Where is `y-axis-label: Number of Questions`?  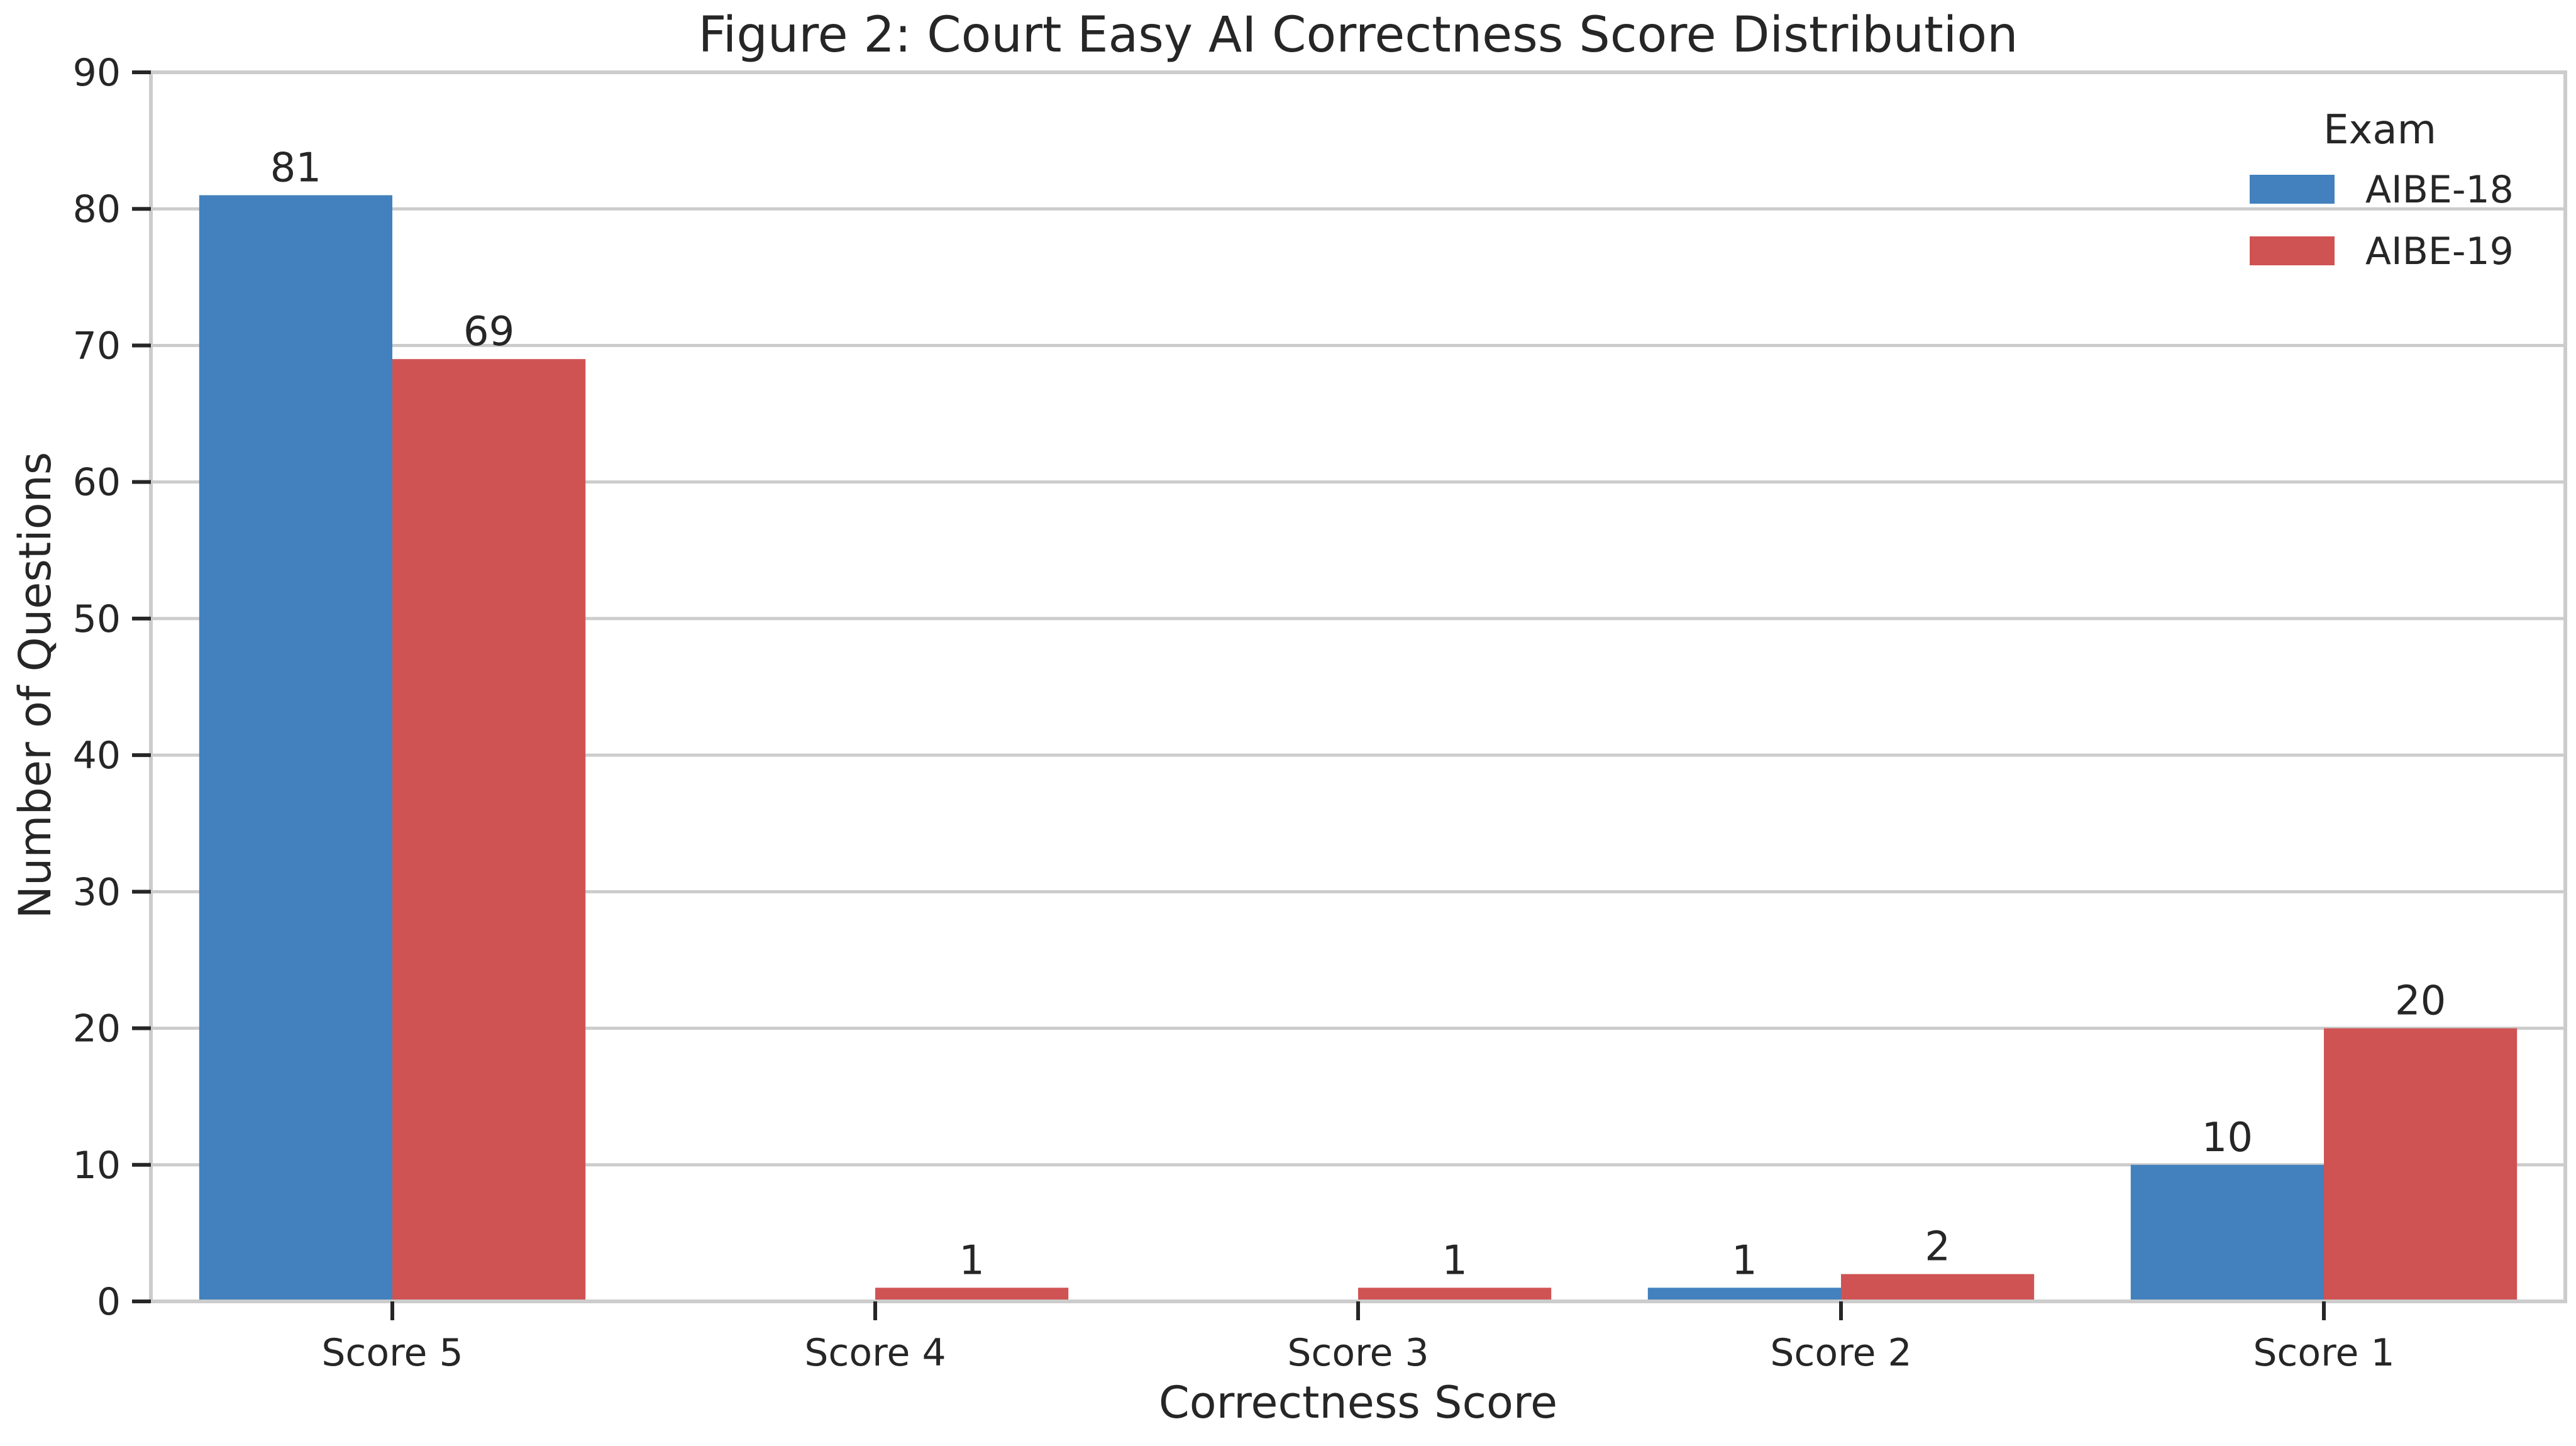 y-axis-label: Number of Questions is located at coordinates (35, 685).